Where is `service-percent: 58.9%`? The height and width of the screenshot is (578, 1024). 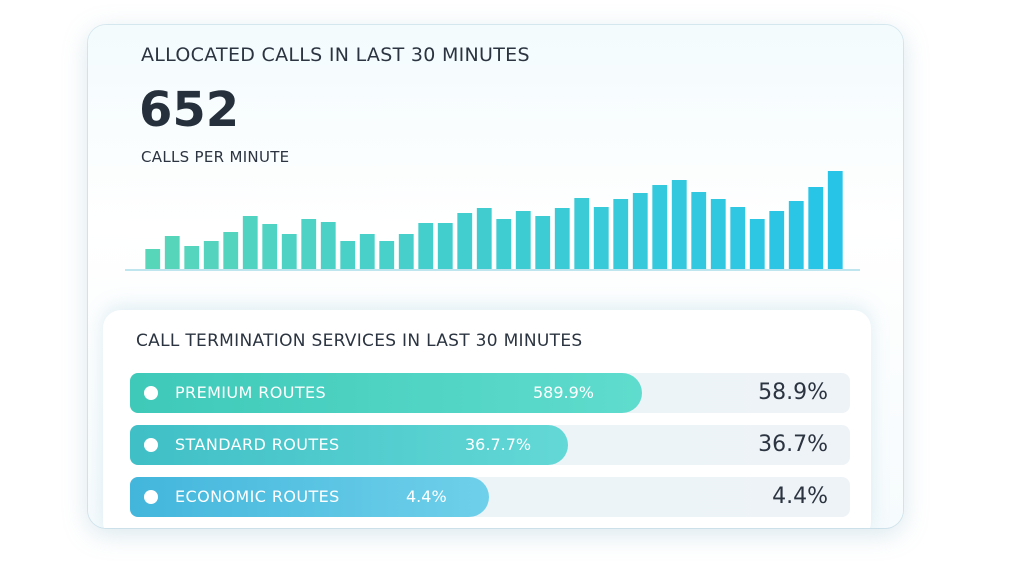
service-percent: 58.9% is located at coordinates (793, 392).